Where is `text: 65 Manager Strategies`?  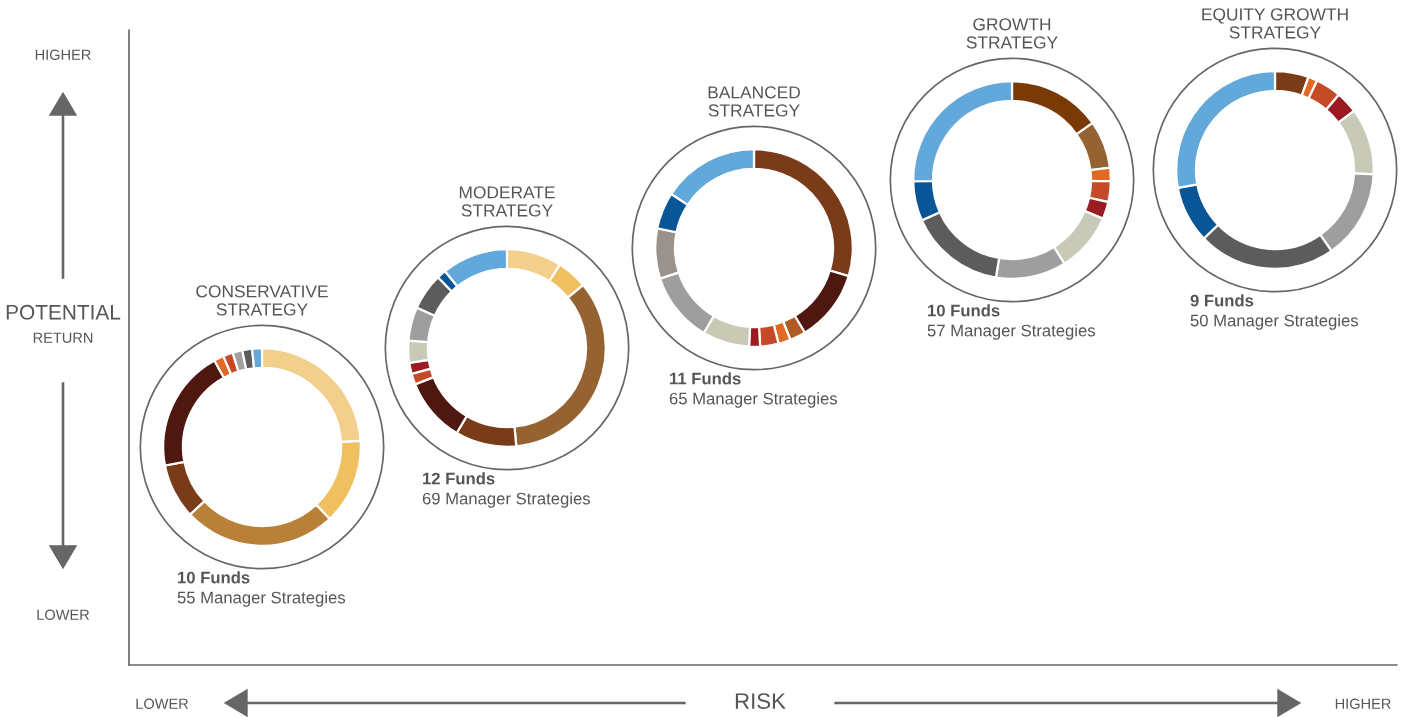 text: 65 Manager Strategies is located at coordinates (753, 400).